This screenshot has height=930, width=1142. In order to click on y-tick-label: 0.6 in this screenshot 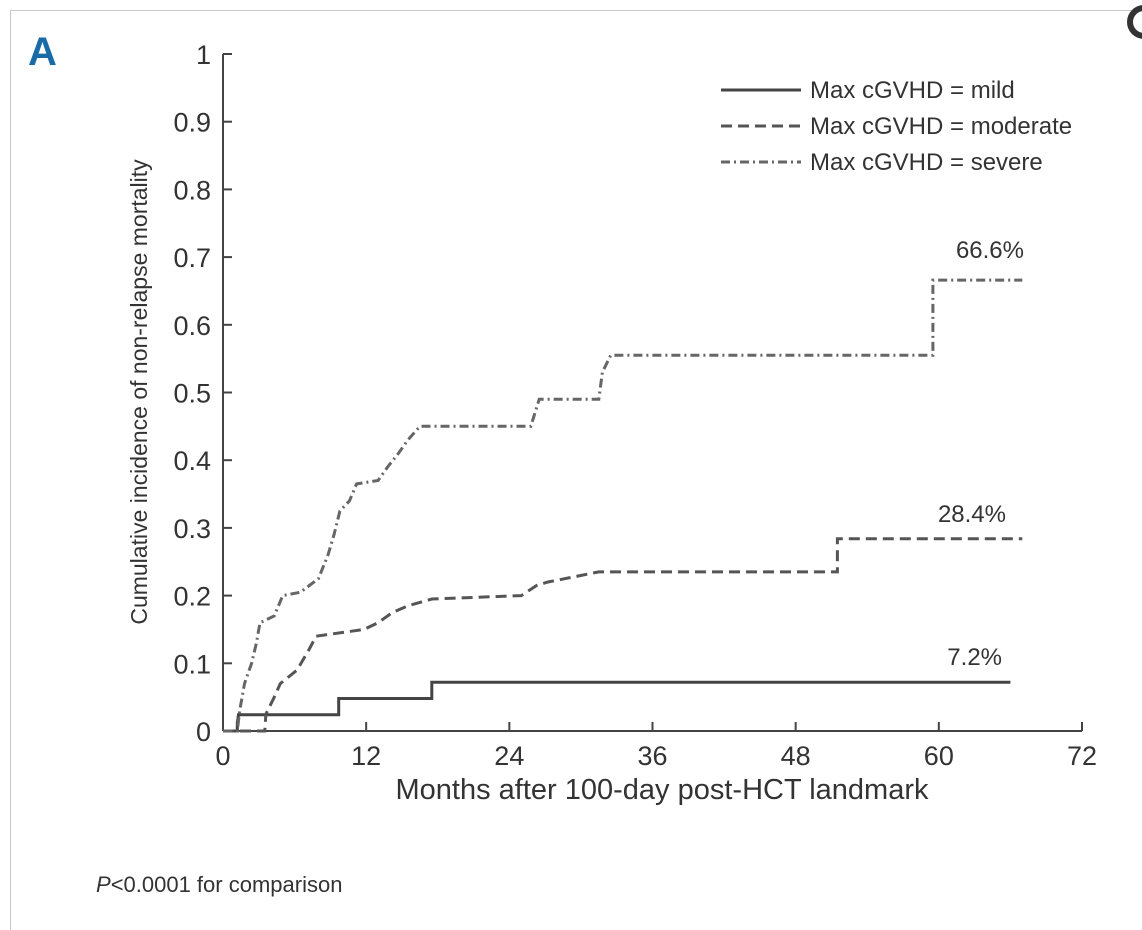, I will do `click(192, 326)`.